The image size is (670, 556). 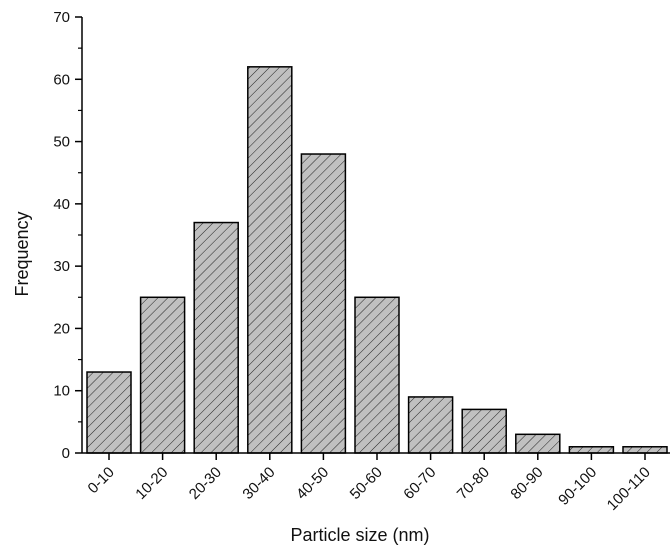 I want to click on x-tick-label: 90-100, so click(x=577, y=486).